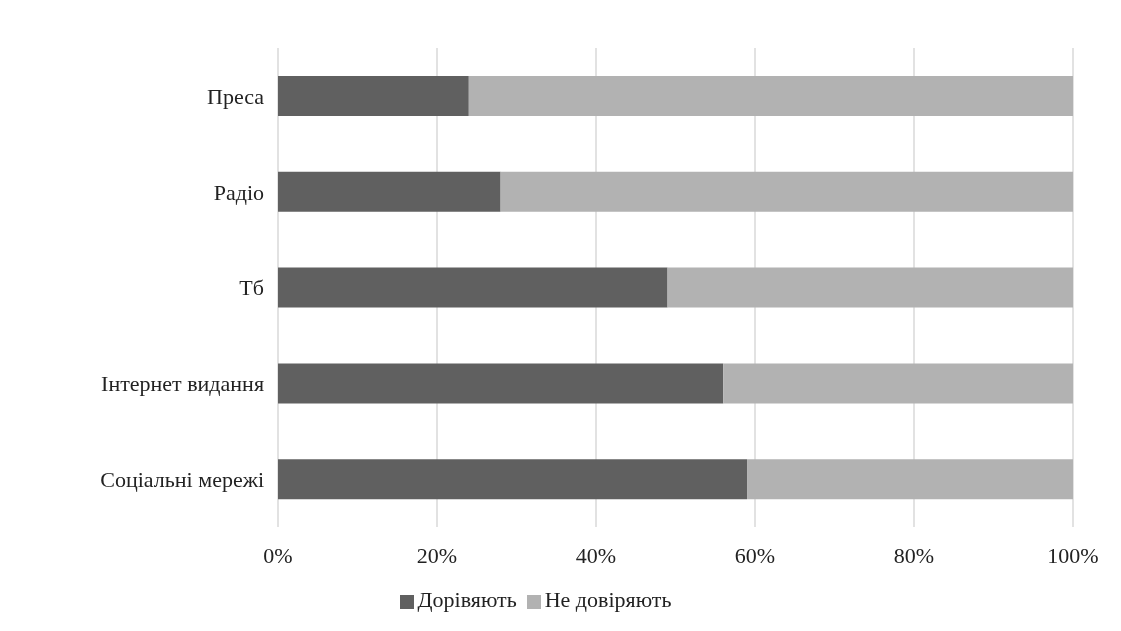  What do you see at coordinates (755, 555) in the screenshot?
I see `x-tick-label: 60%` at bounding box center [755, 555].